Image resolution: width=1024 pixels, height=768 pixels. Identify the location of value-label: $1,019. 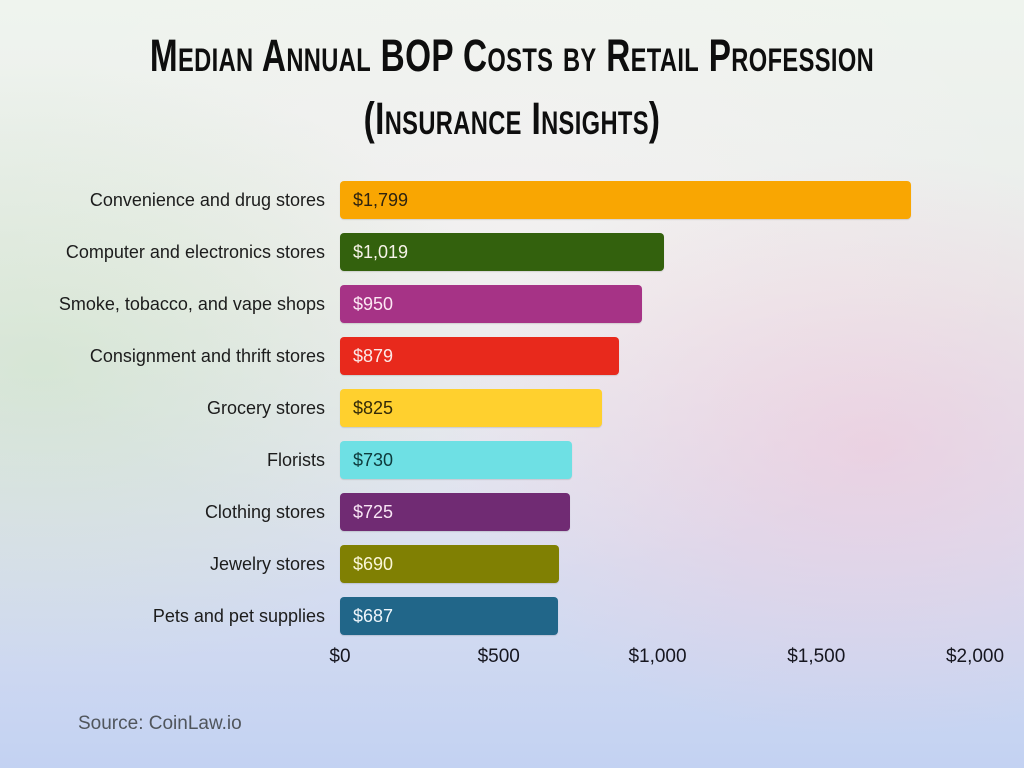
(381, 251).